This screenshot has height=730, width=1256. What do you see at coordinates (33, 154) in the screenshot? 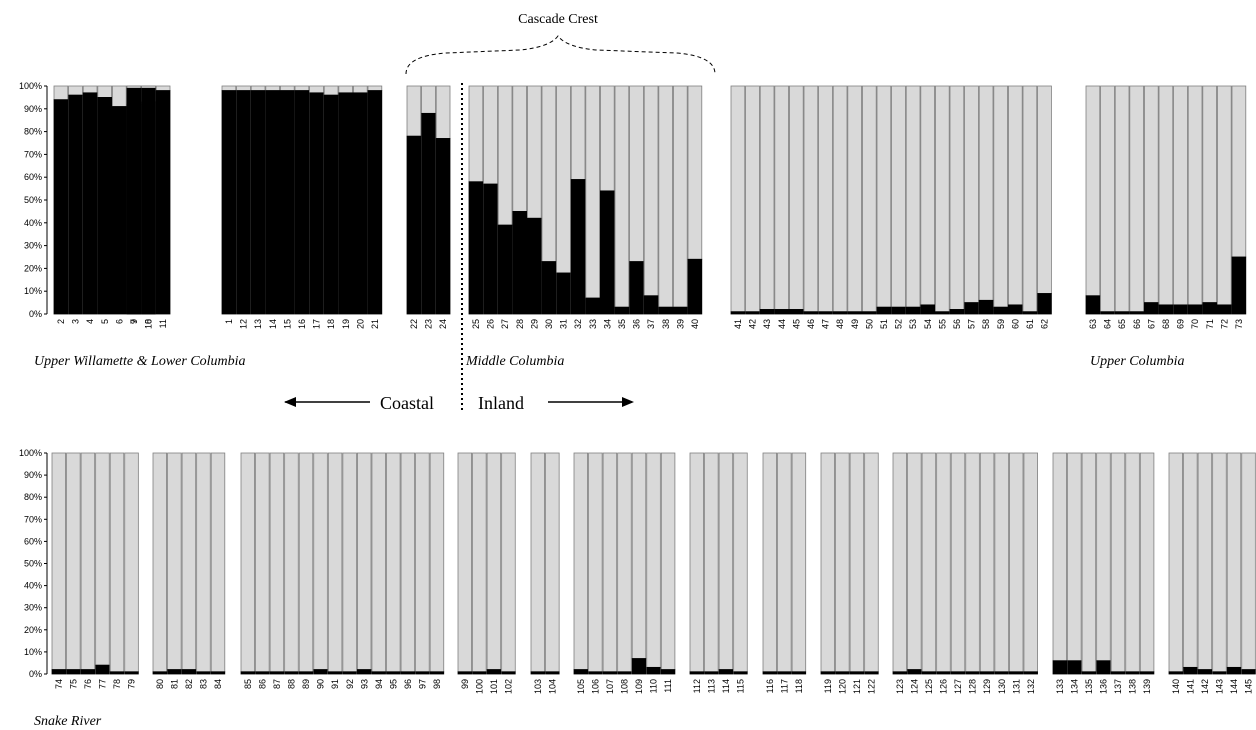
I see `y-tick-label: 70%` at bounding box center [33, 154].